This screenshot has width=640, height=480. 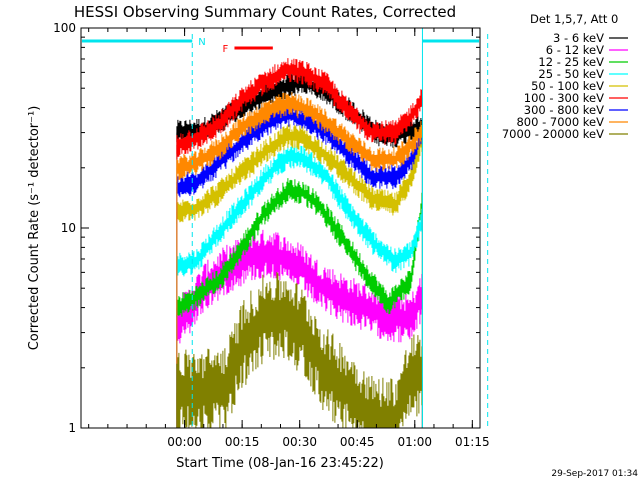 I want to click on legend-entry: 12 - 25 keV, so click(x=583, y=62).